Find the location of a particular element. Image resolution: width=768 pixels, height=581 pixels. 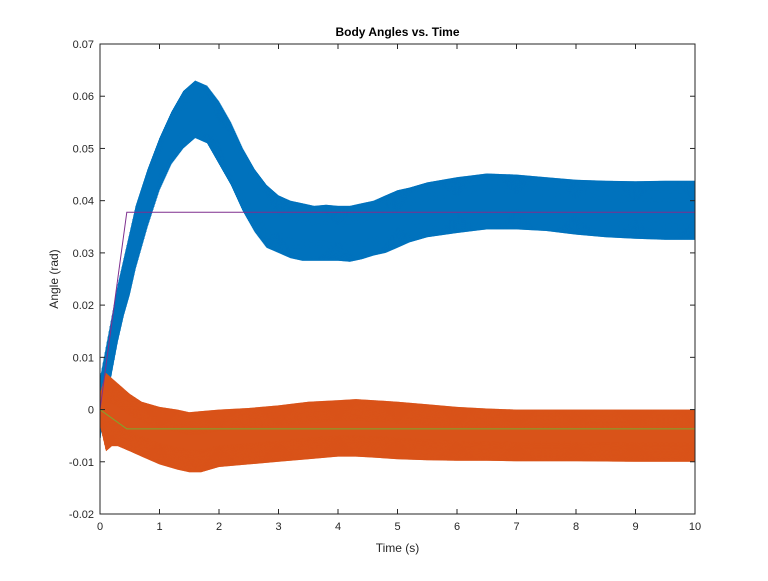

y-tick-label: 0.02 is located at coordinates (83, 306).